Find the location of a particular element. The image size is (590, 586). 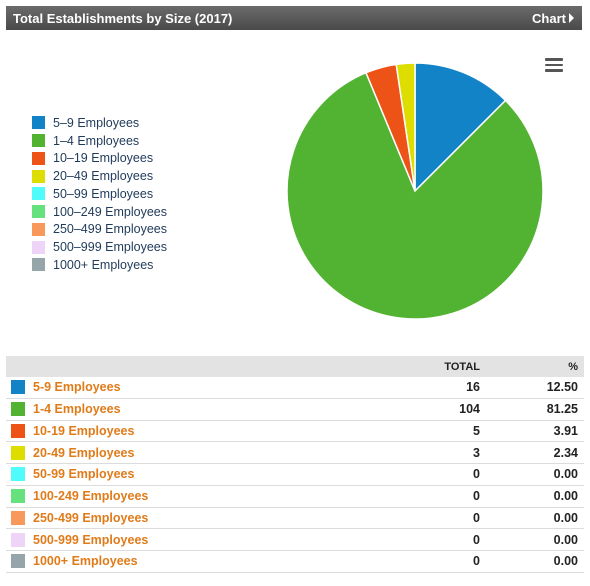

legend-label: 250–499 Employees is located at coordinates (110, 229).